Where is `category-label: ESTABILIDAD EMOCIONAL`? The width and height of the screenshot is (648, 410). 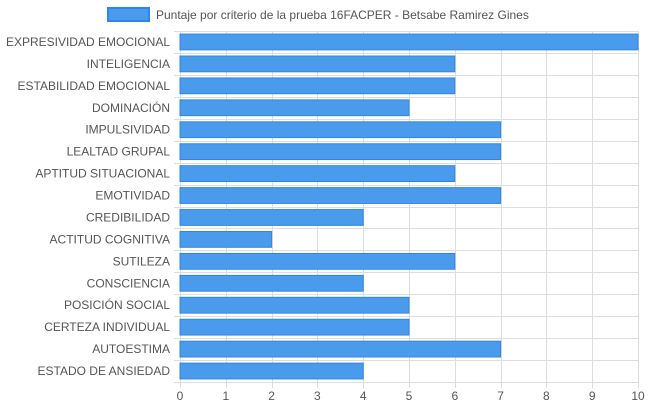
category-label: ESTABILIDAD EMOCIONAL is located at coordinates (94, 86).